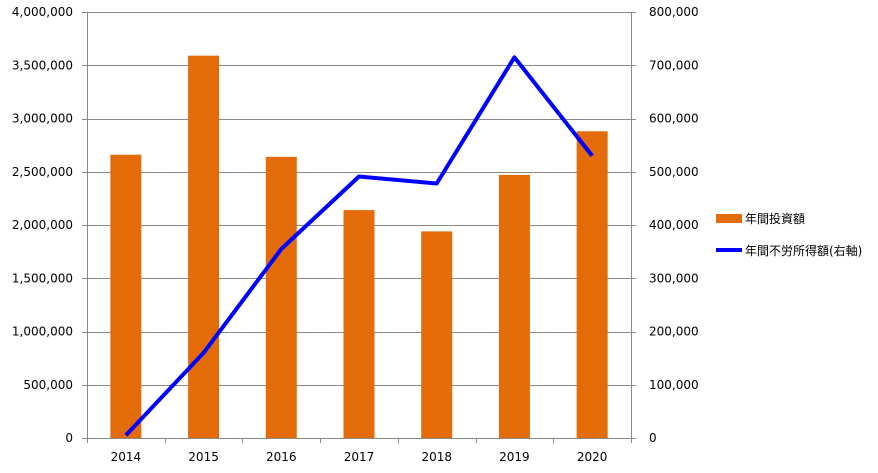  What do you see at coordinates (674, 332) in the screenshot?
I see `right-tick-label-2: 200,000` at bounding box center [674, 332].